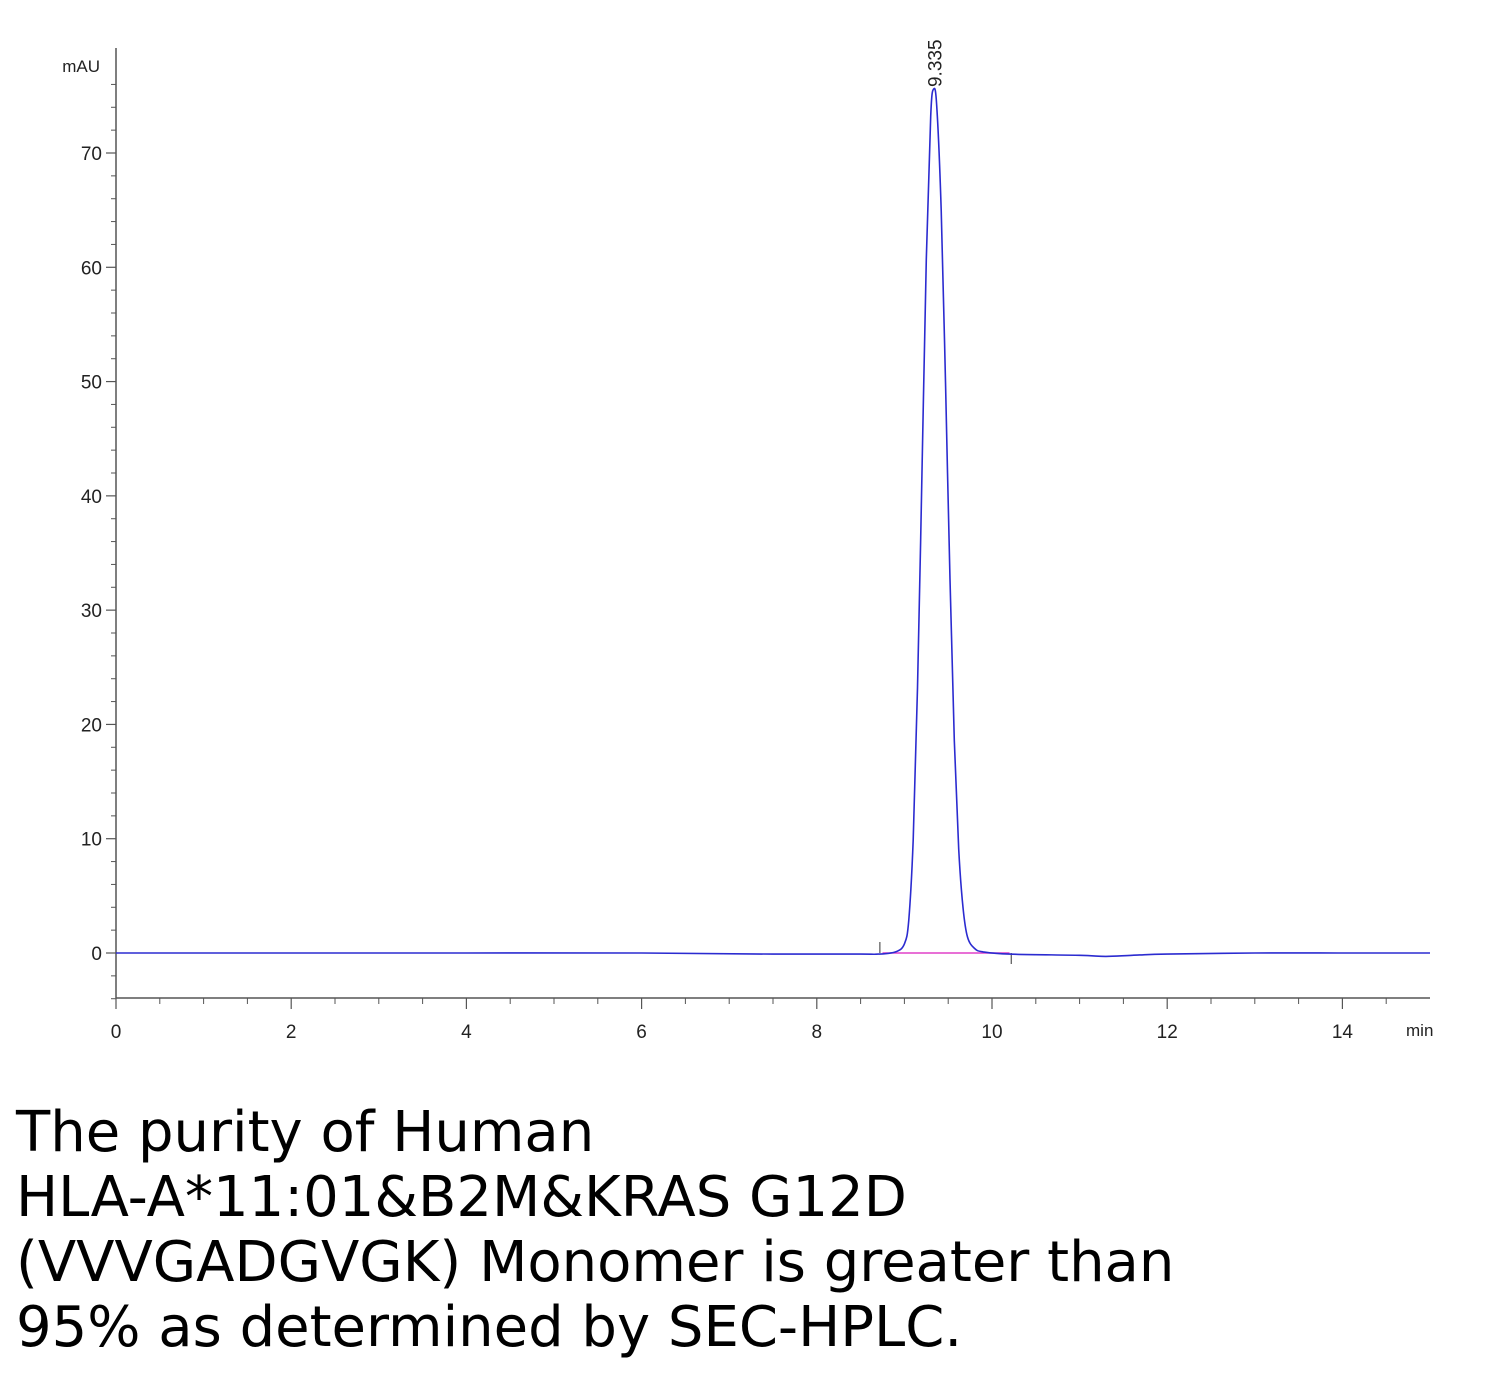 The height and width of the screenshot is (1384, 1500). I want to click on caption-line-2: HLA-A*11:01&B2M&KRAS G12D, so click(461, 1197).